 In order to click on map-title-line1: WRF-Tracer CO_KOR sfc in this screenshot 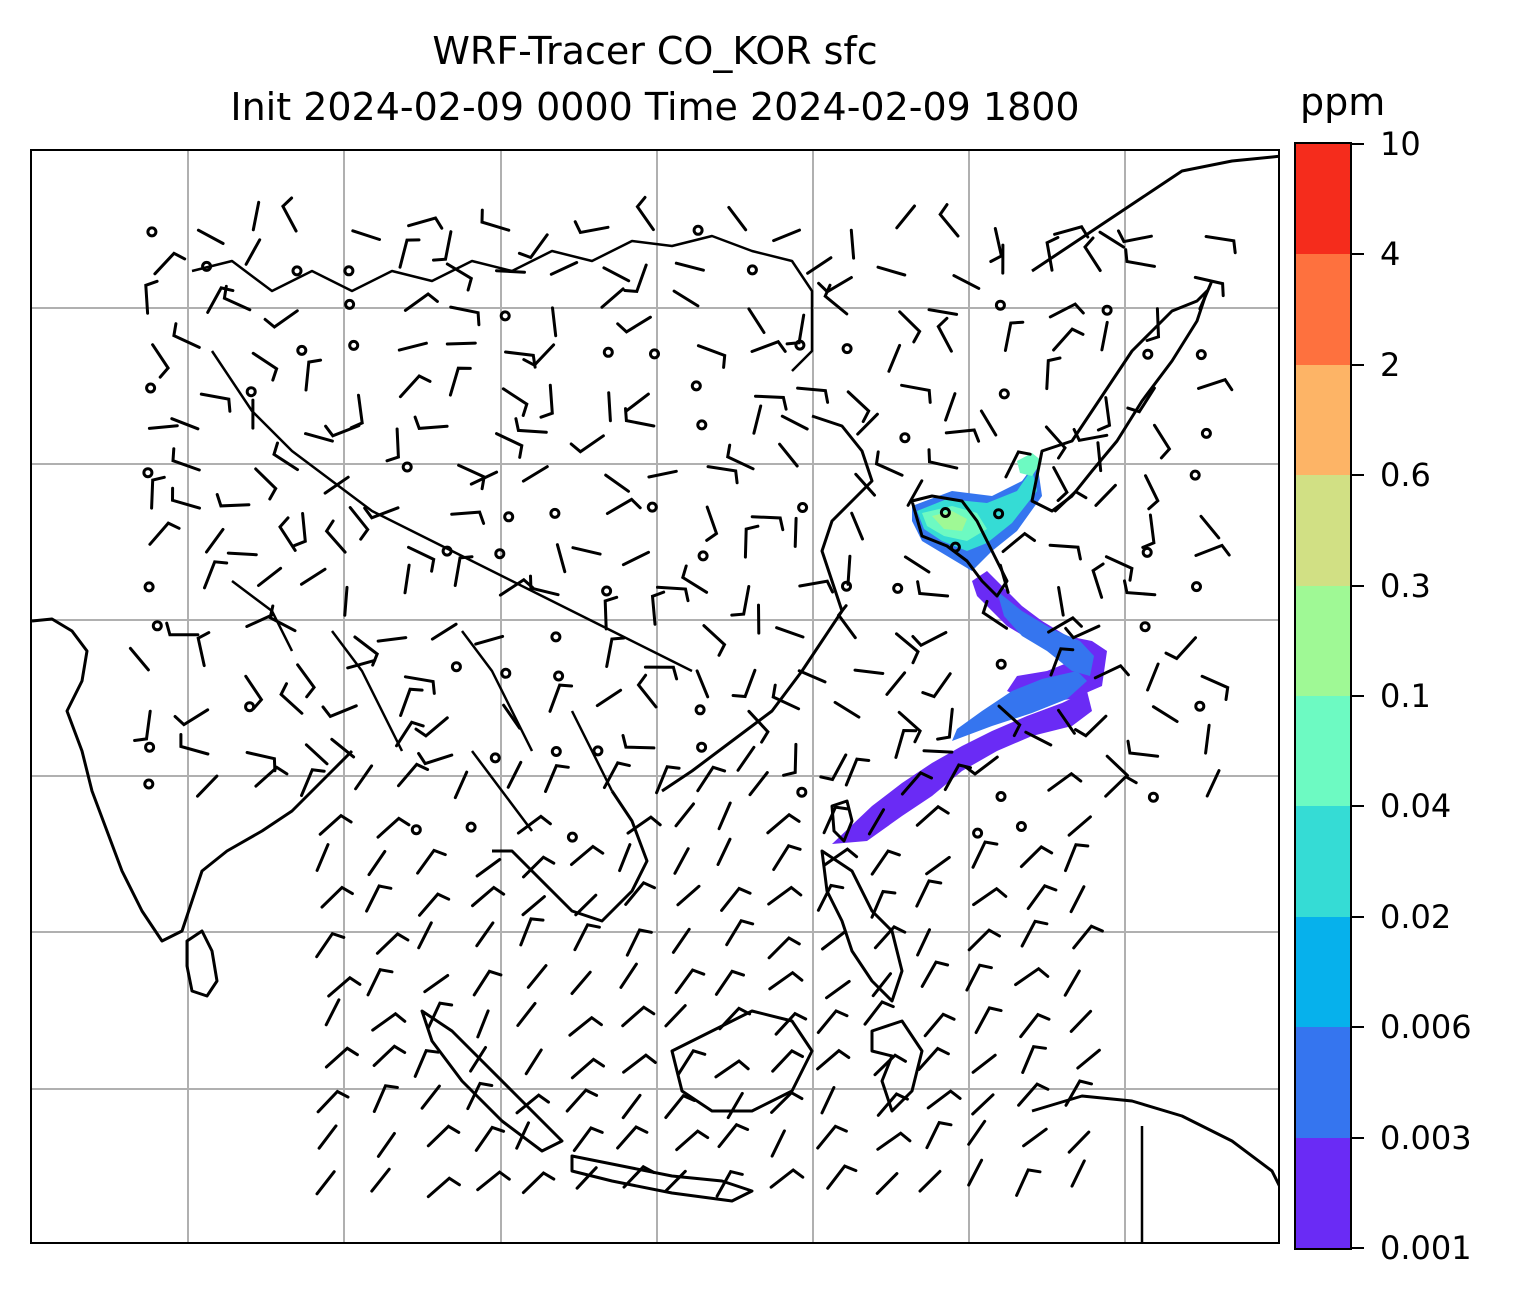, I will do `click(655, 51)`.